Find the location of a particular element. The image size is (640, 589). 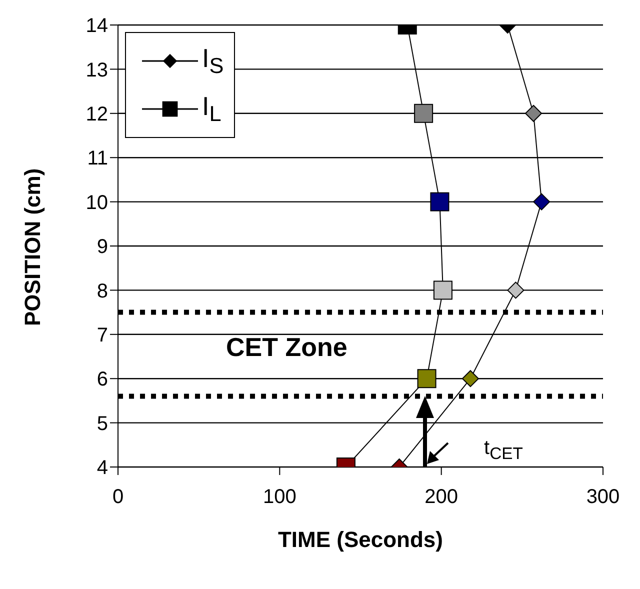

x-tick-label: 100 is located at coordinates (279, 497).